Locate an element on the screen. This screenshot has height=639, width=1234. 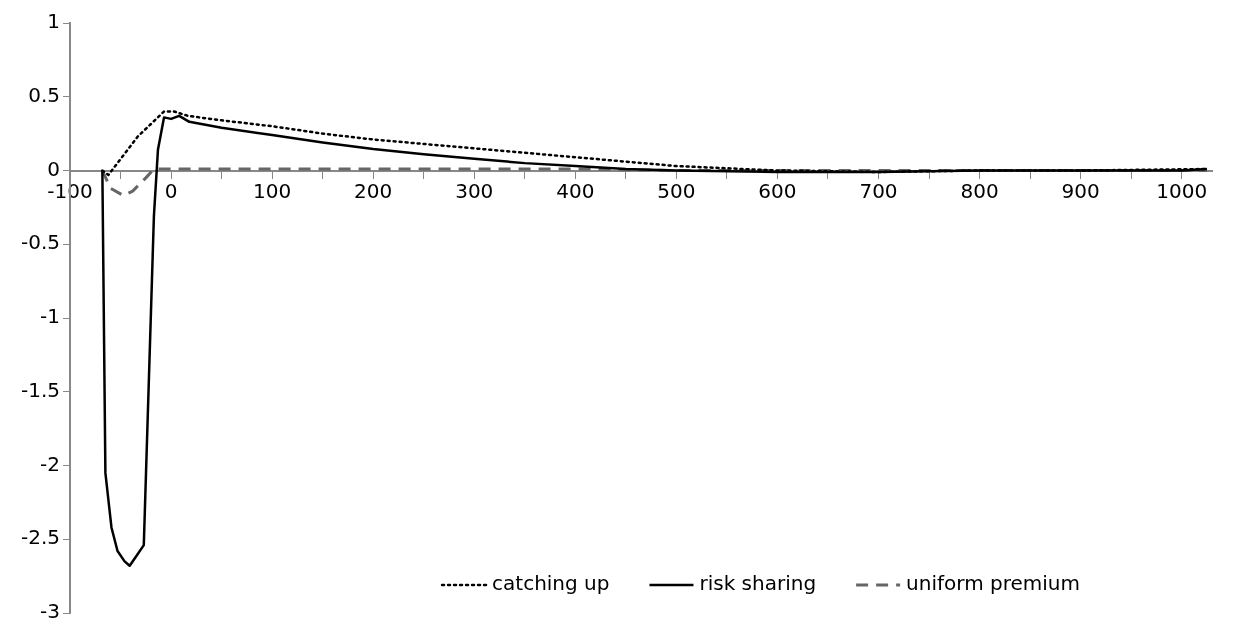
y-tick-label: -2 is located at coordinates (50, 463).